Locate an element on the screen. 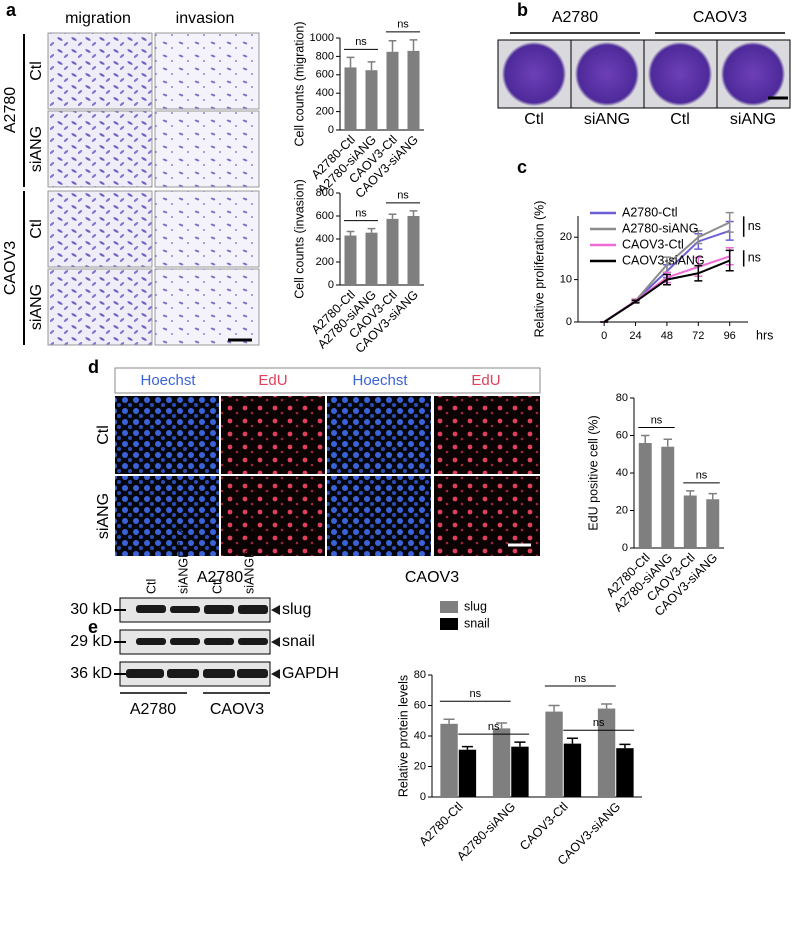  stain-label: Hoechst is located at coordinates (380, 380).